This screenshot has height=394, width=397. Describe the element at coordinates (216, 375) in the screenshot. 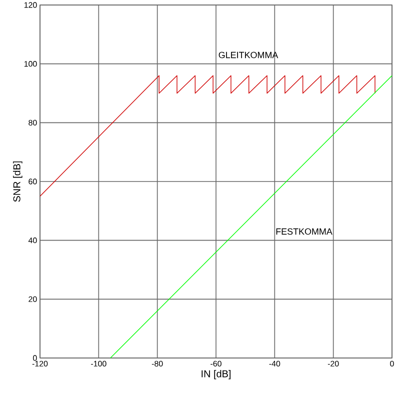

I see `x-axis-title: IN [dB]` at that location.